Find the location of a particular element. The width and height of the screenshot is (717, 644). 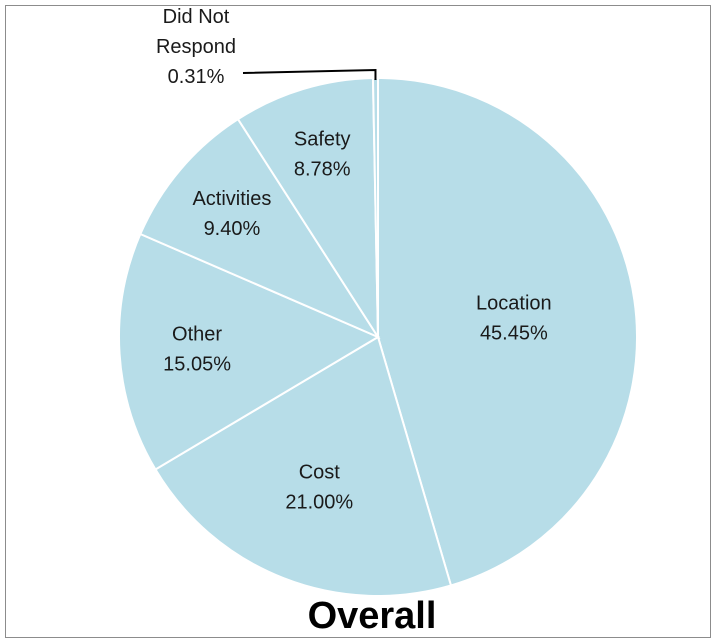

slice-name-did-not-respond-0: Did Not is located at coordinates (196, 17).